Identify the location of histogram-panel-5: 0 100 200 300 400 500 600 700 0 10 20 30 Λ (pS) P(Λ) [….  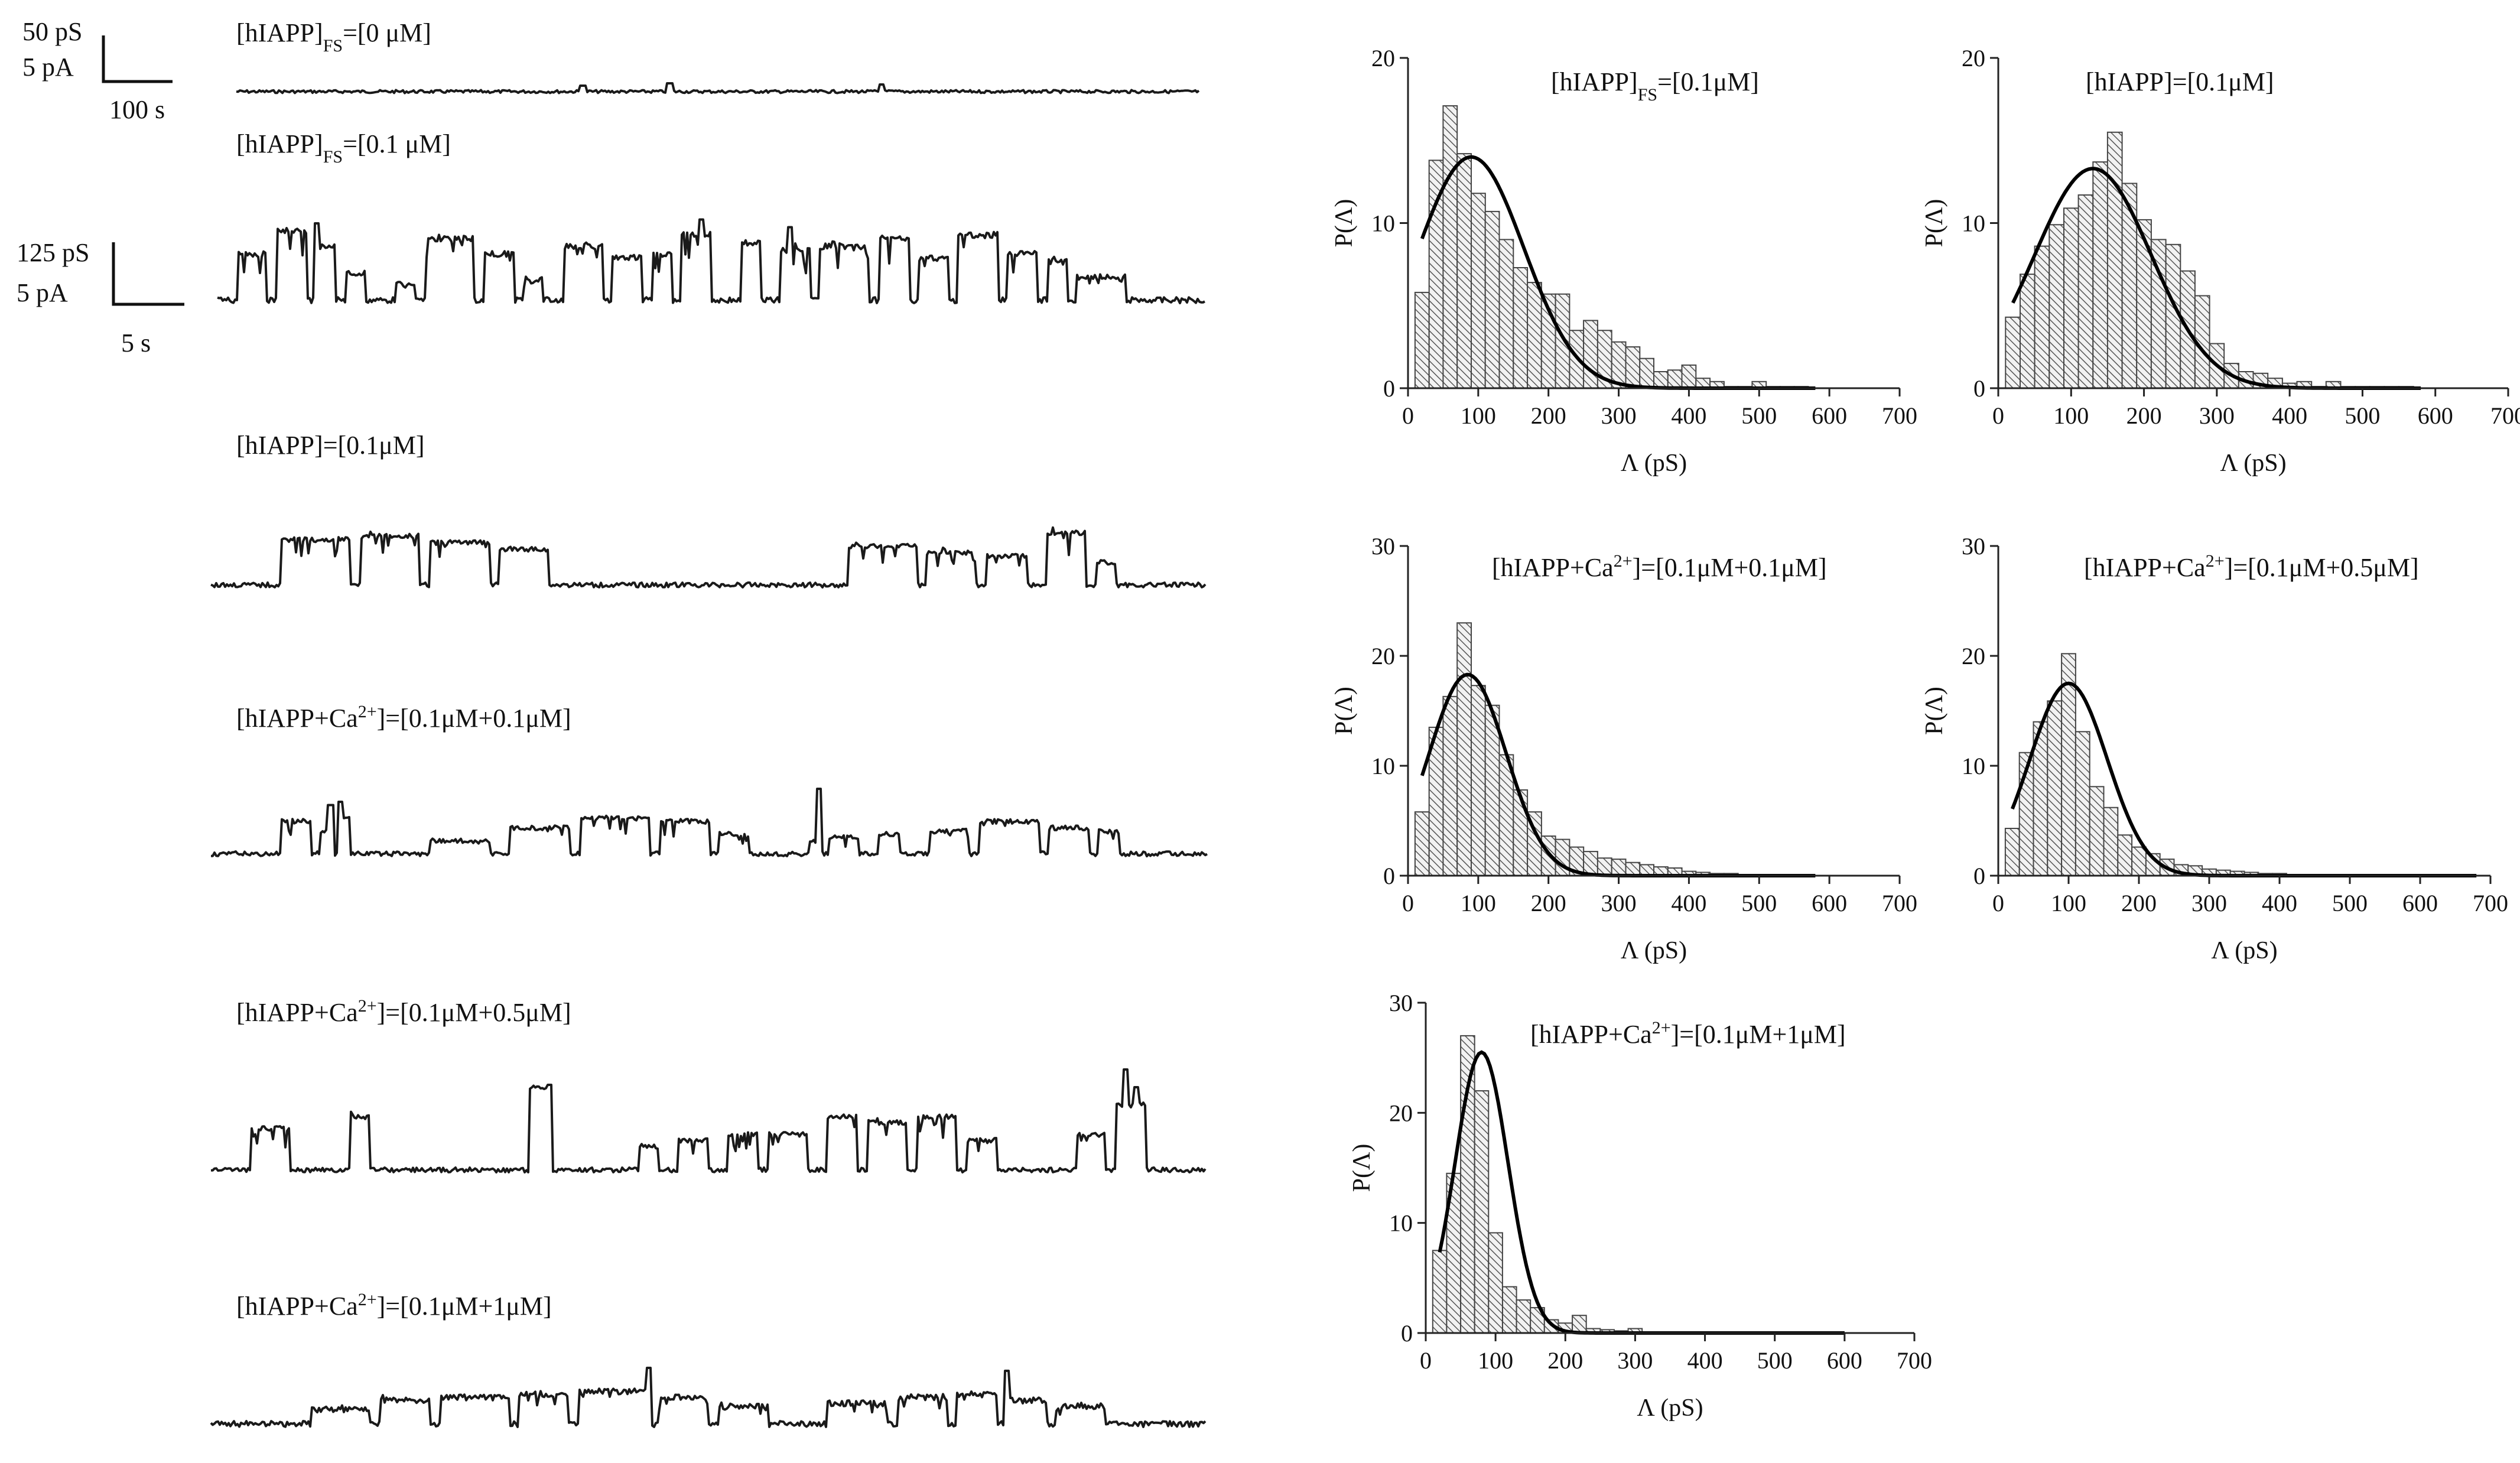
(1640, 1206).